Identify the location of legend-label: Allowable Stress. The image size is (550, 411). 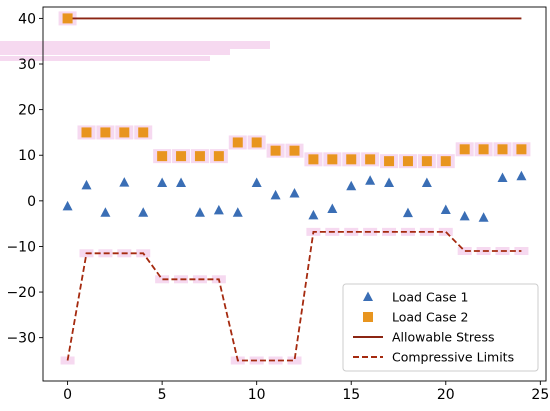
(443, 337).